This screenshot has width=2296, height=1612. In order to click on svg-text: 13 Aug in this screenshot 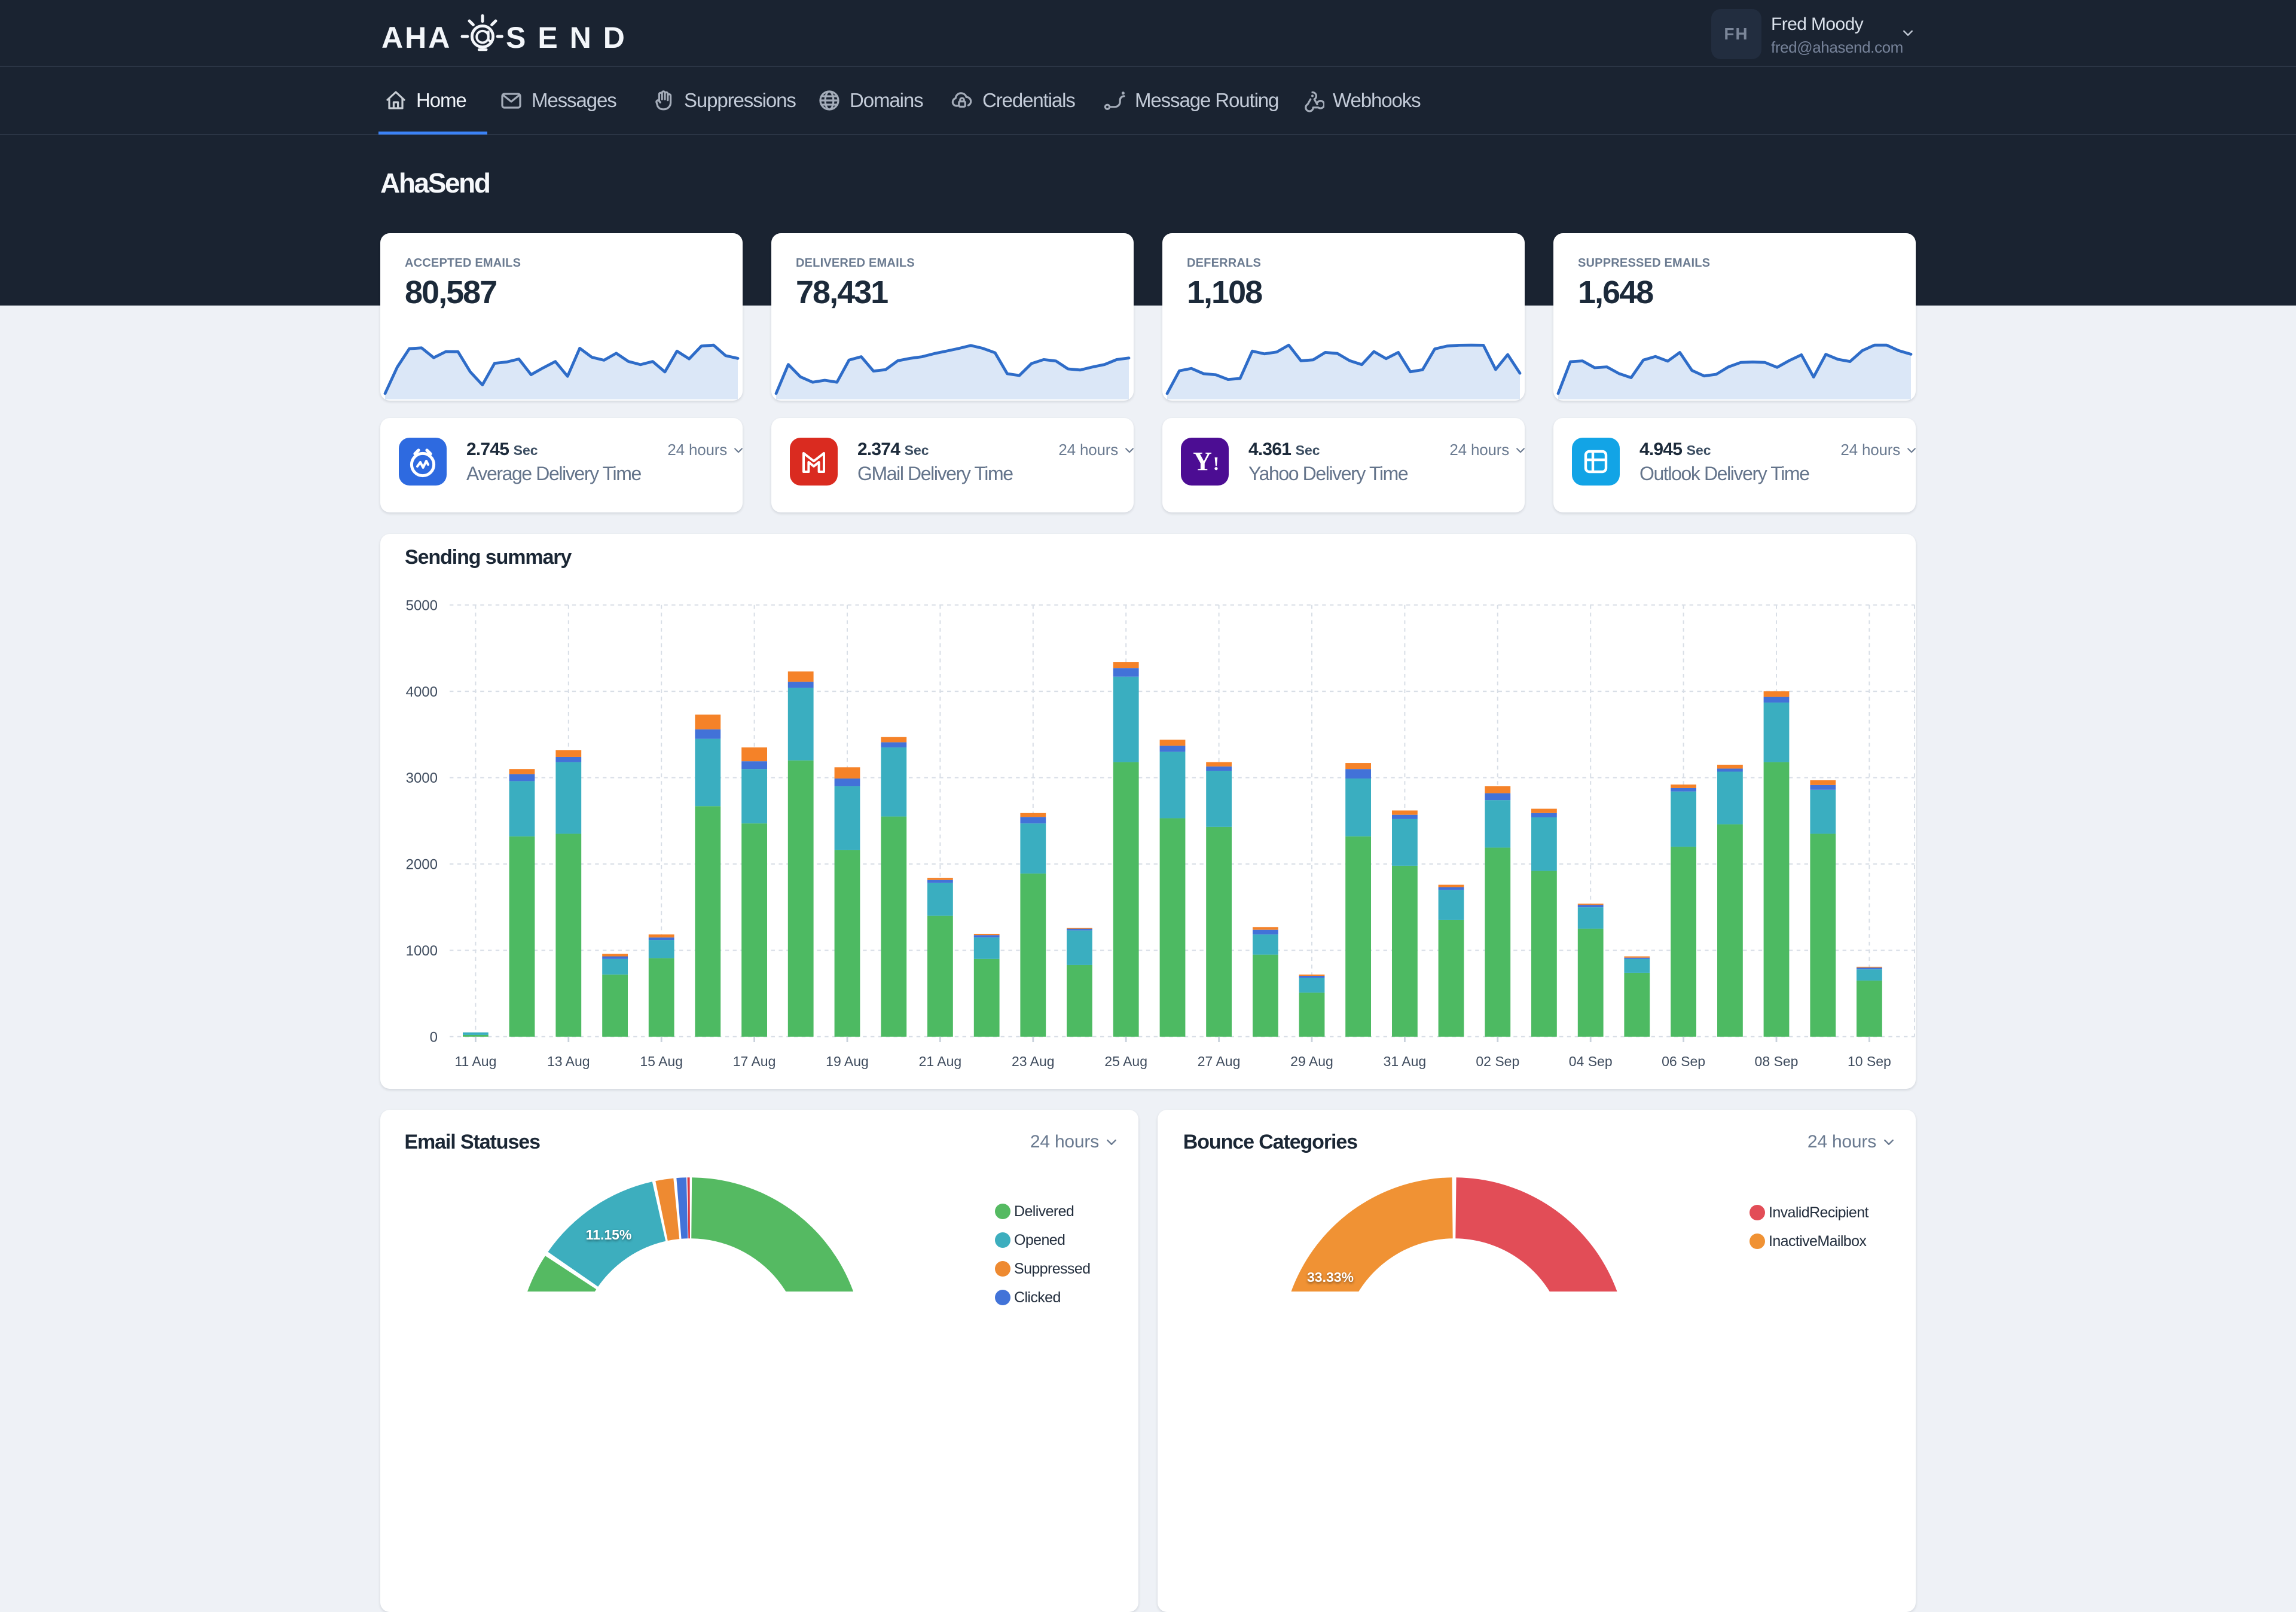, I will do `click(568, 1062)`.